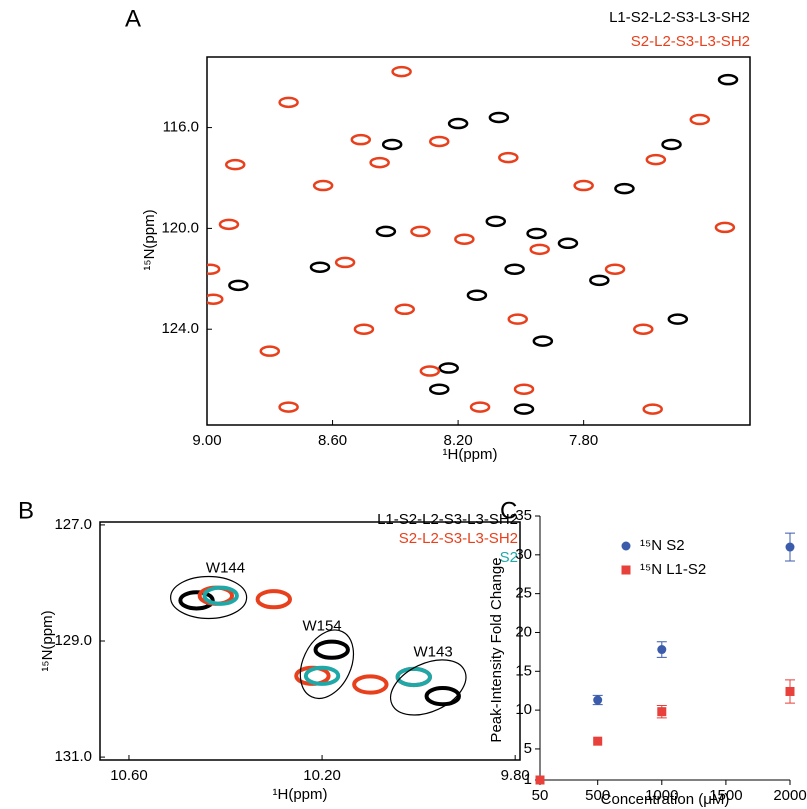 The width and height of the screenshot is (807, 809). What do you see at coordinates (523, 709) in the screenshot?
I see `y-tick-label: 10` at bounding box center [523, 709].